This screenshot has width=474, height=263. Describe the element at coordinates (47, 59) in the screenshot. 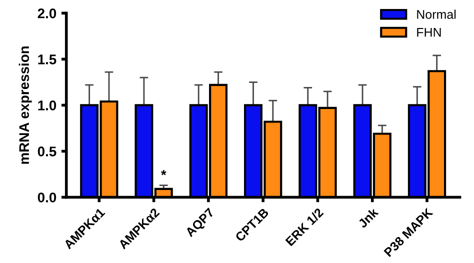

I see `y-tick-label: 1.5` at that location.